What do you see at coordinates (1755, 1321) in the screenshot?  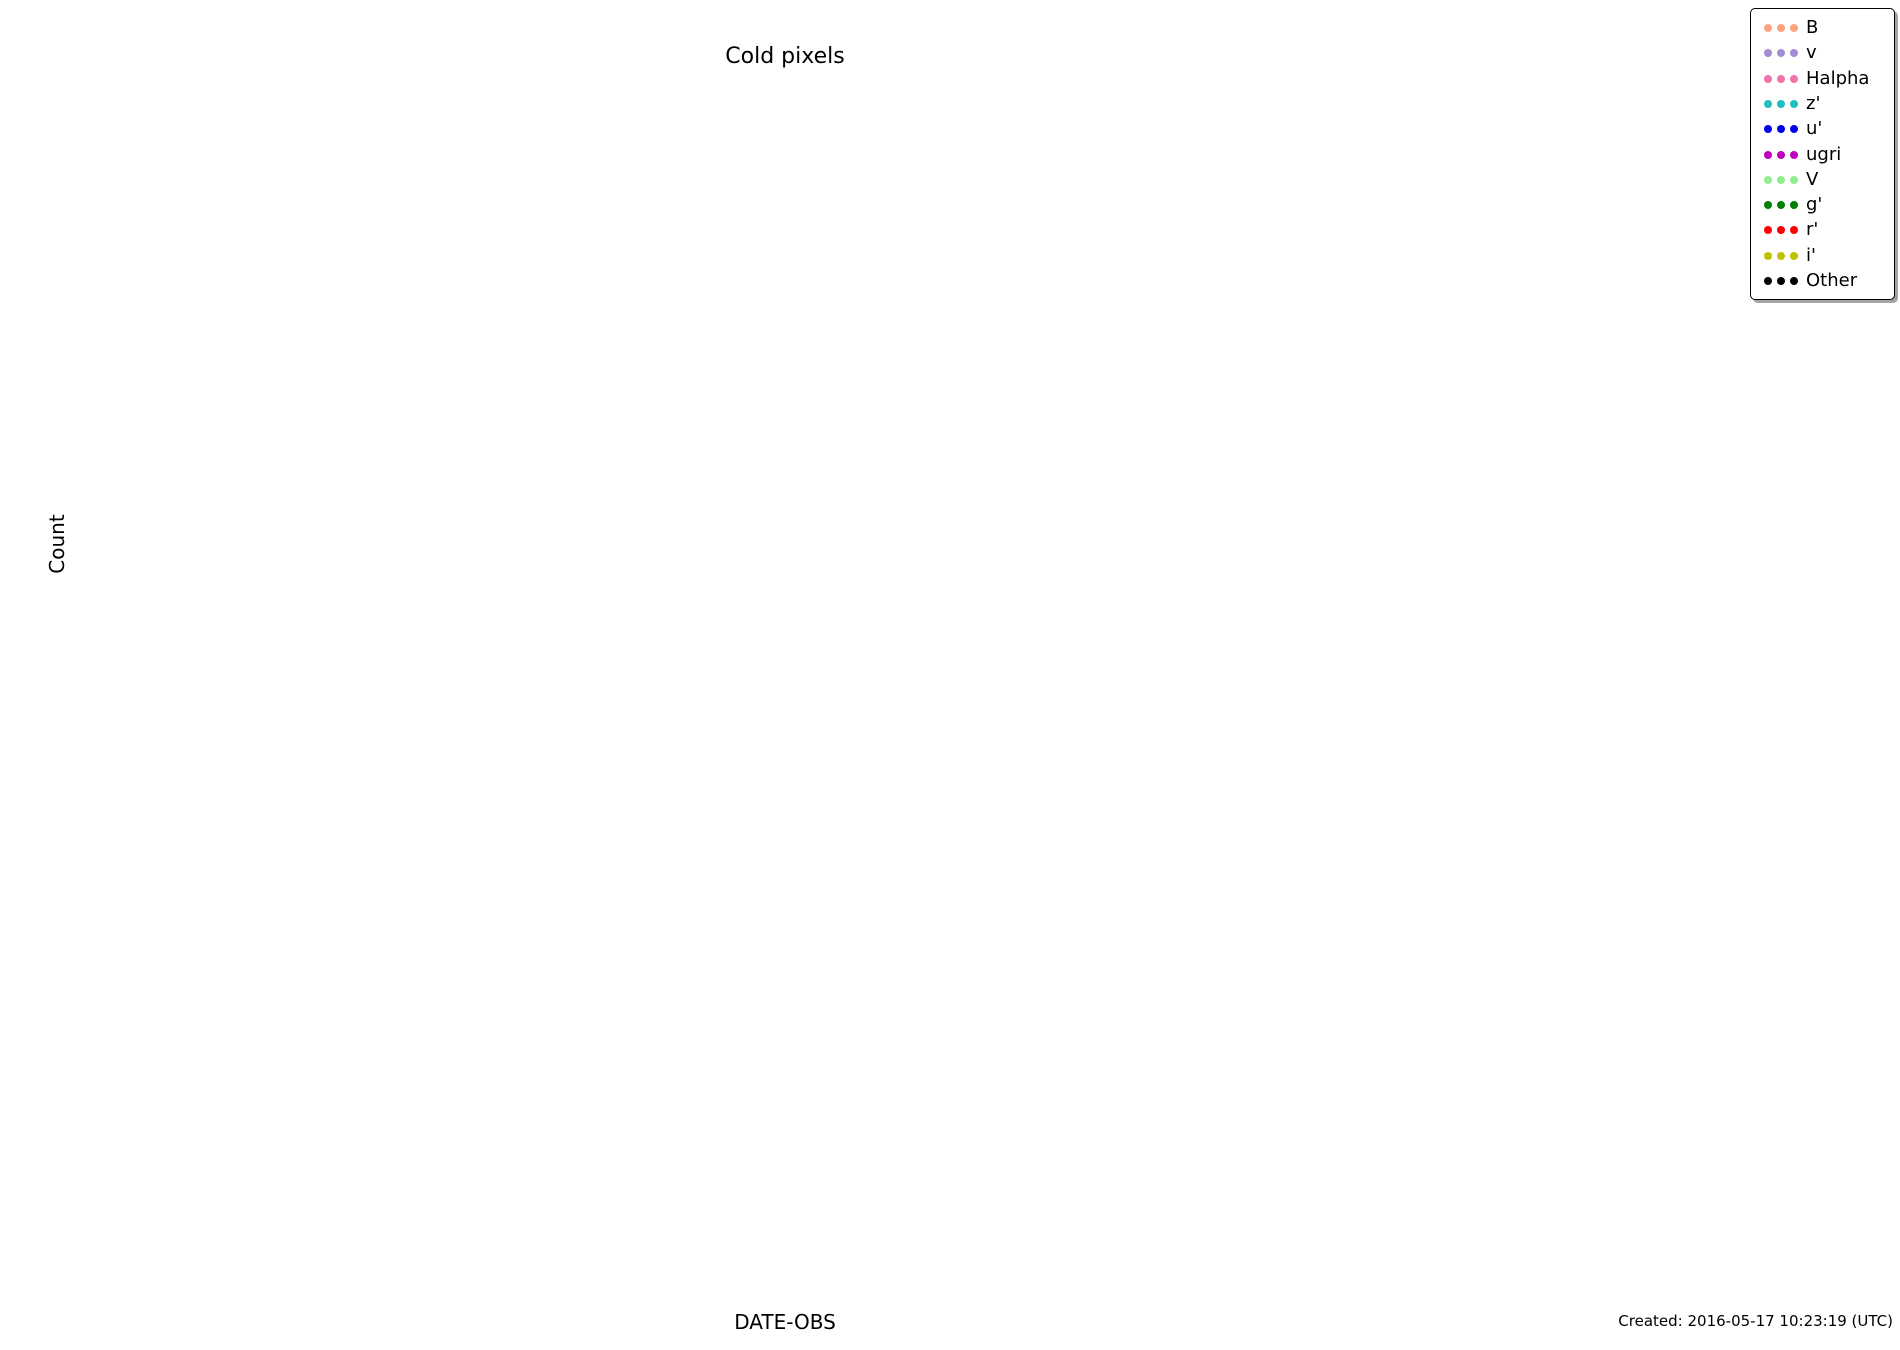 I see `created-timestamp: Created: 2016-05-17 10:23:19 (UTC)` at bounding box center [1755, 1321].